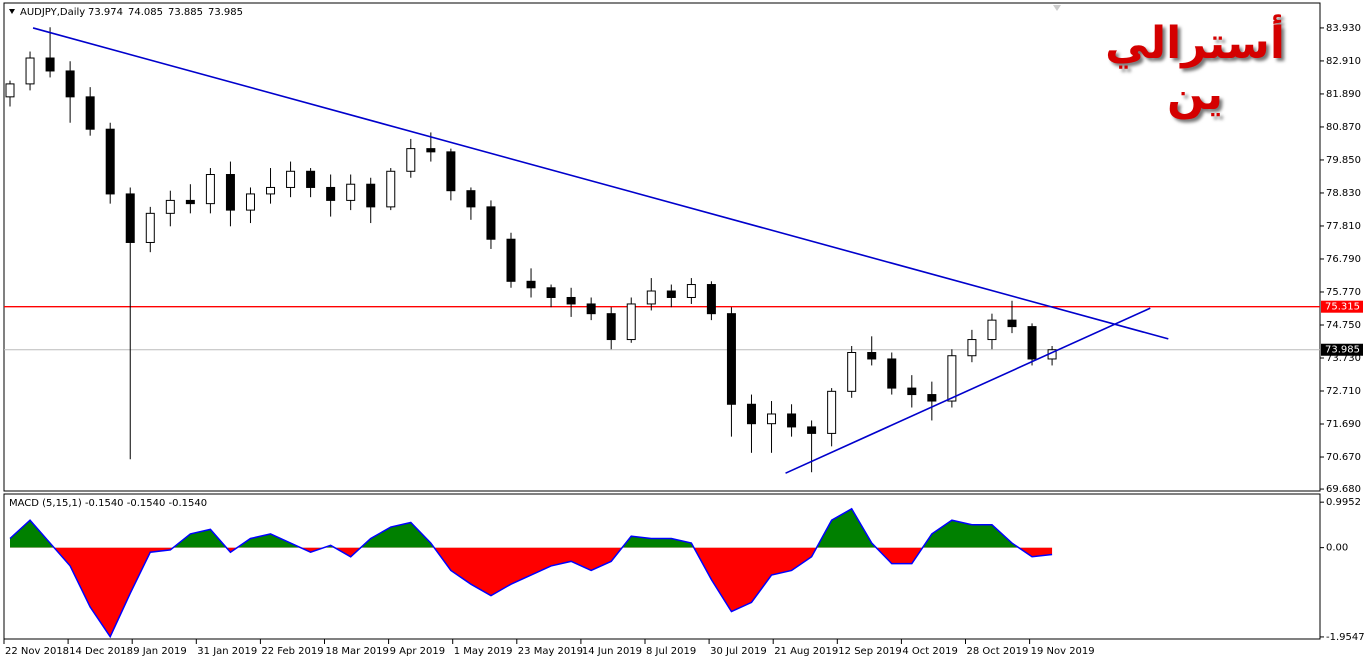 This screenshot has width=1366, height=665. Describe the element at coordinates (514, 528) in the screenshot. I see `macd-area-positive` at that location.